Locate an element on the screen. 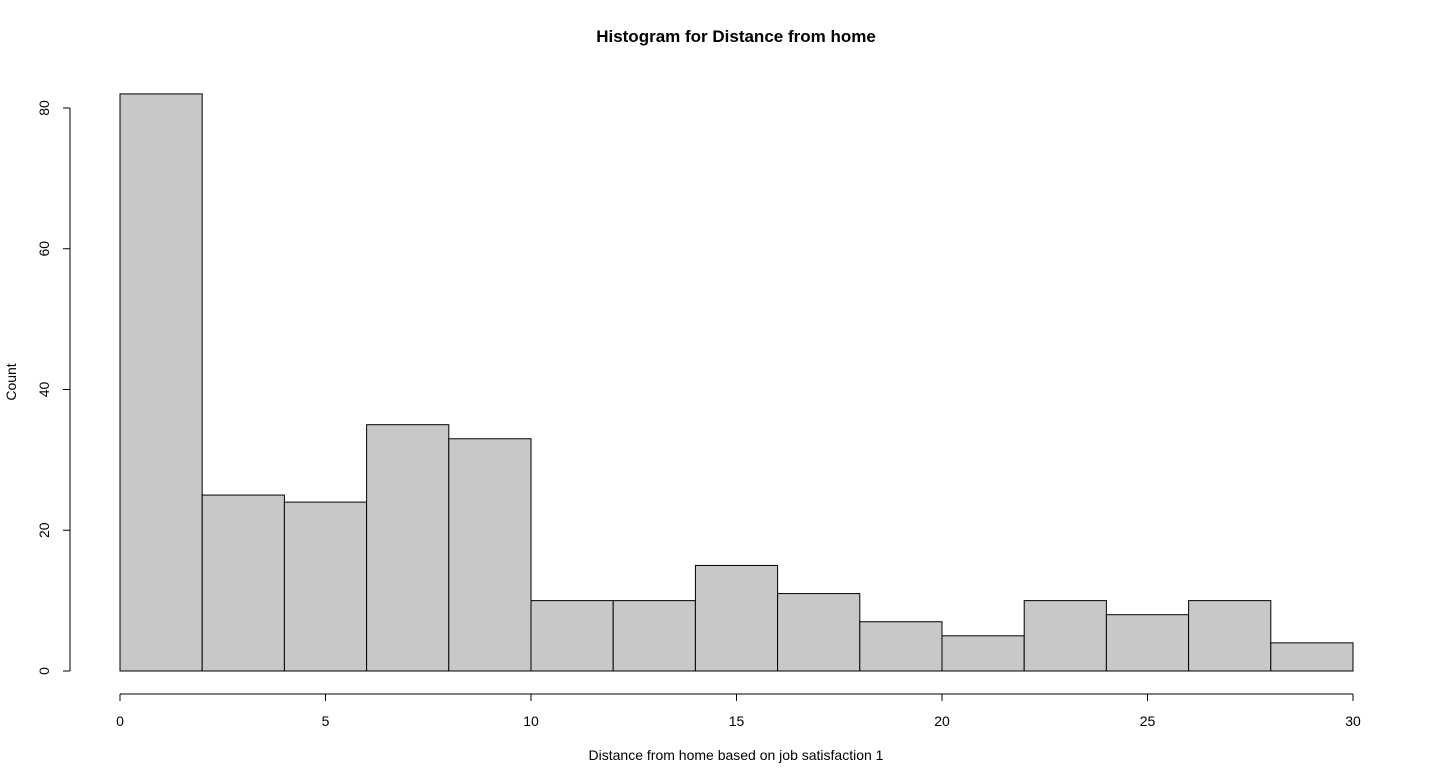  x-axis-ticks: 0 5 10 15 20 25 30 is located at coordinates (738, 711).